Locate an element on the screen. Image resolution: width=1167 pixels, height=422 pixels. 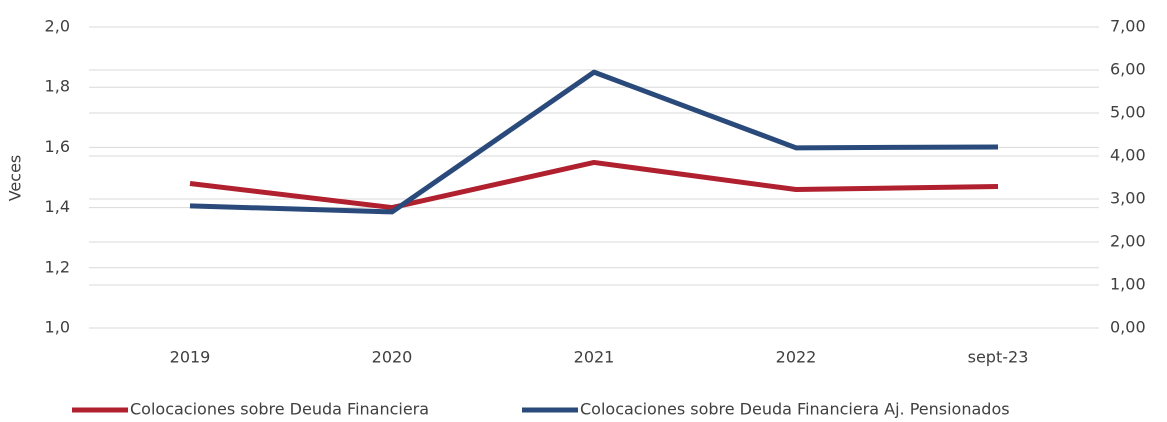
y2-tick-label: 3,00 is located at coordinates (1128, 198).